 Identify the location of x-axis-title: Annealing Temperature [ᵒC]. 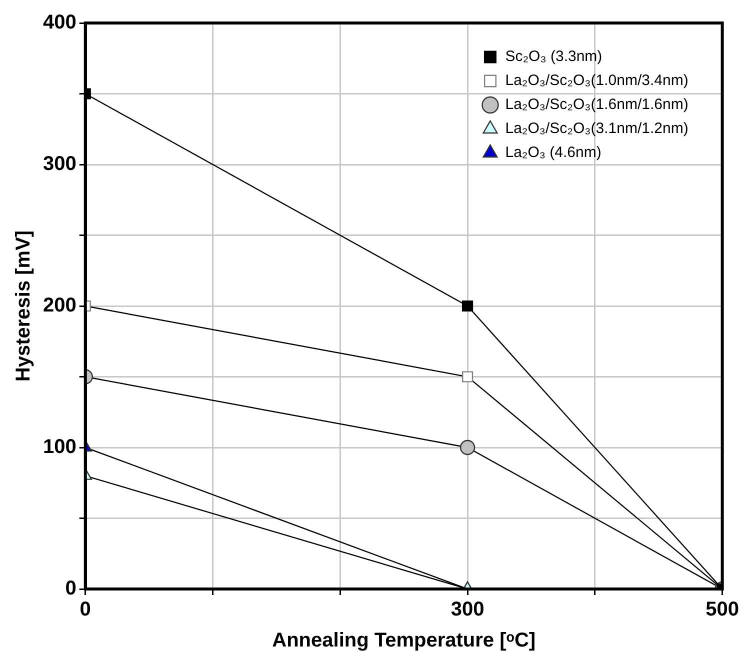
(404, 641).